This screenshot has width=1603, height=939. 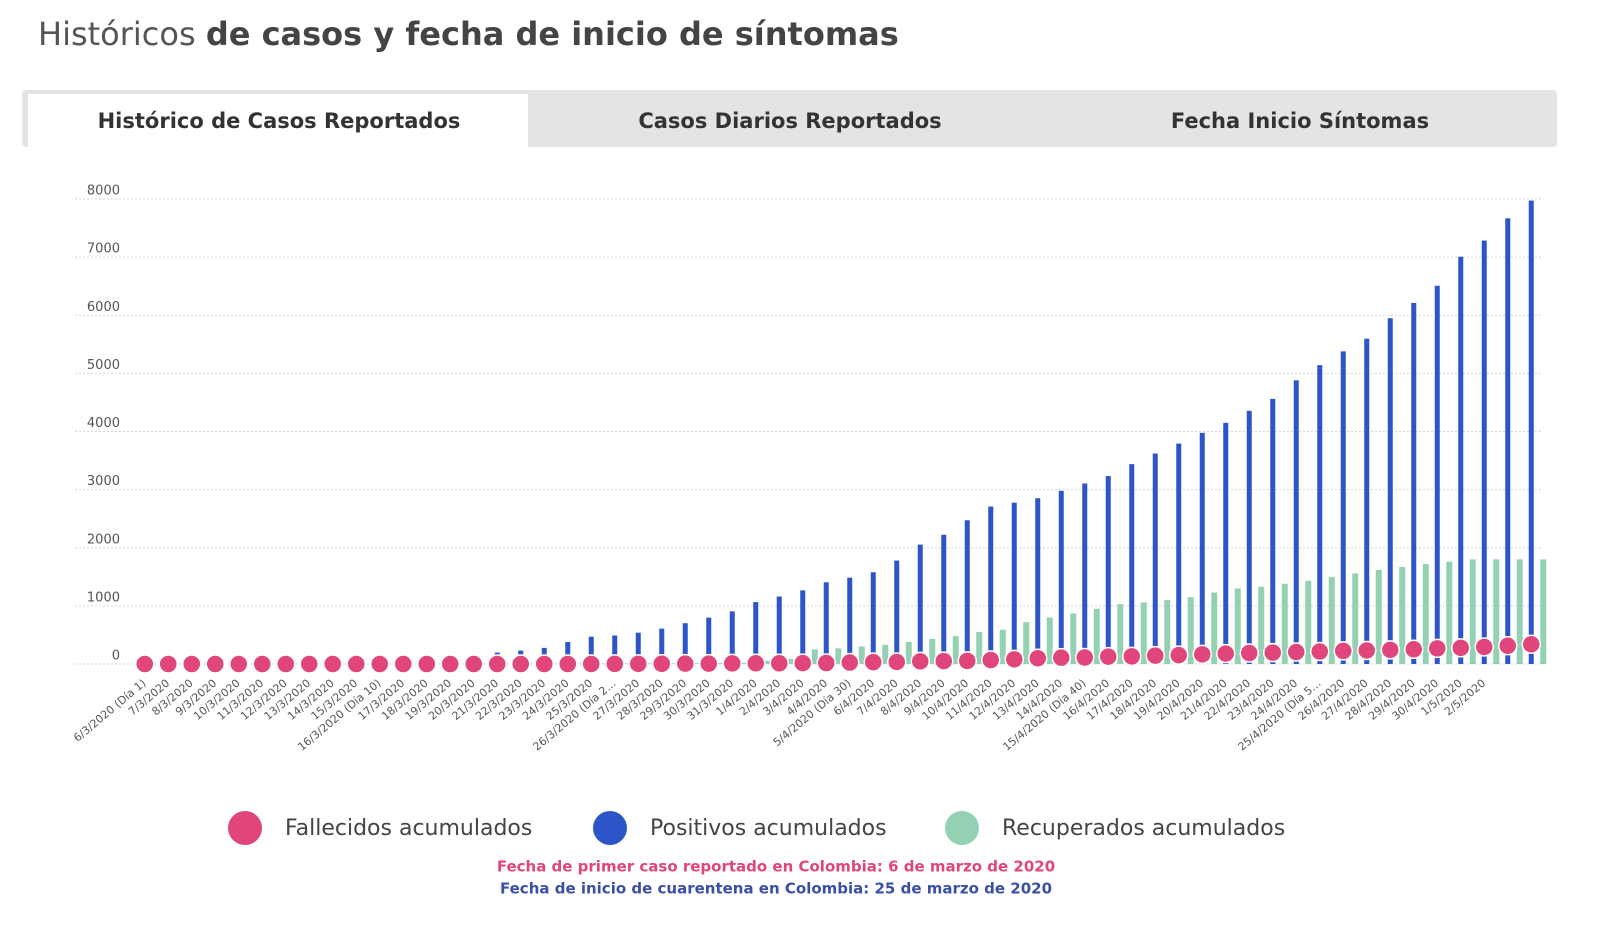 I want to click on legend-label: Positivos acumulados, so click(x=768, y=828).